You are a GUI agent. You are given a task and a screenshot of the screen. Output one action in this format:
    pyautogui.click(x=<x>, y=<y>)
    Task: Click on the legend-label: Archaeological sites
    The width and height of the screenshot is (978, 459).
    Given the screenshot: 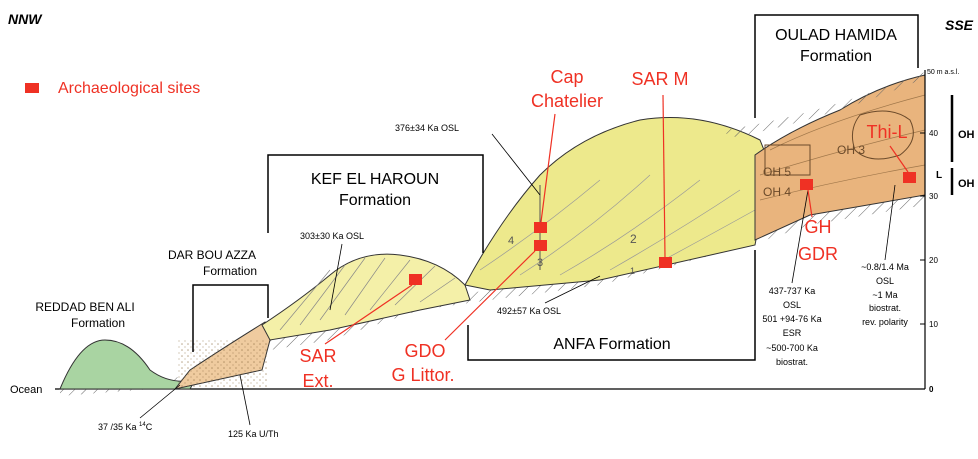 What is the action you would take?
    pyautogui.click(x=129, y=88)
    